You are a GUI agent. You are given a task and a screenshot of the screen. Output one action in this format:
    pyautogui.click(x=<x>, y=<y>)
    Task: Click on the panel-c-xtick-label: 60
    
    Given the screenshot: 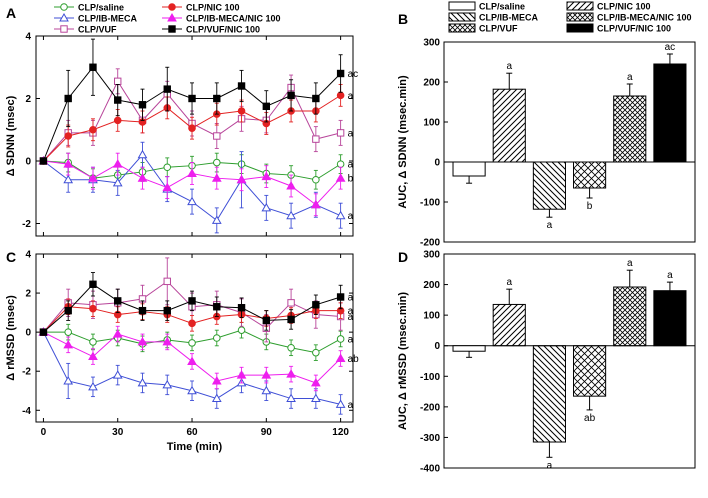 What is the action you would take?
    pyautogui.click(x=192, y=432)
    